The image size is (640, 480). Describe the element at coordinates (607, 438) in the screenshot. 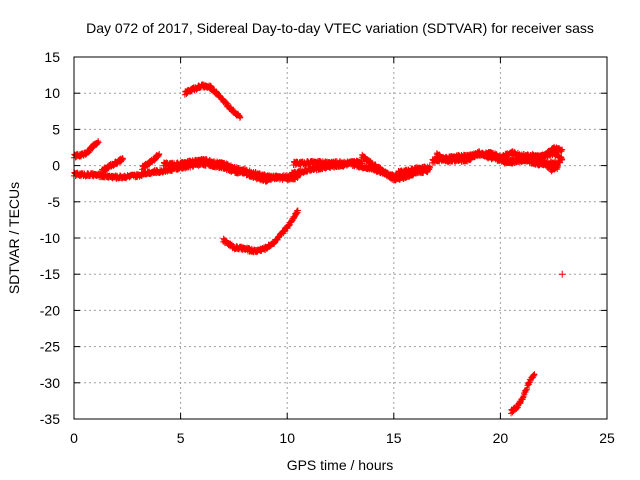

I see `x-tick-label: 25` at that location.